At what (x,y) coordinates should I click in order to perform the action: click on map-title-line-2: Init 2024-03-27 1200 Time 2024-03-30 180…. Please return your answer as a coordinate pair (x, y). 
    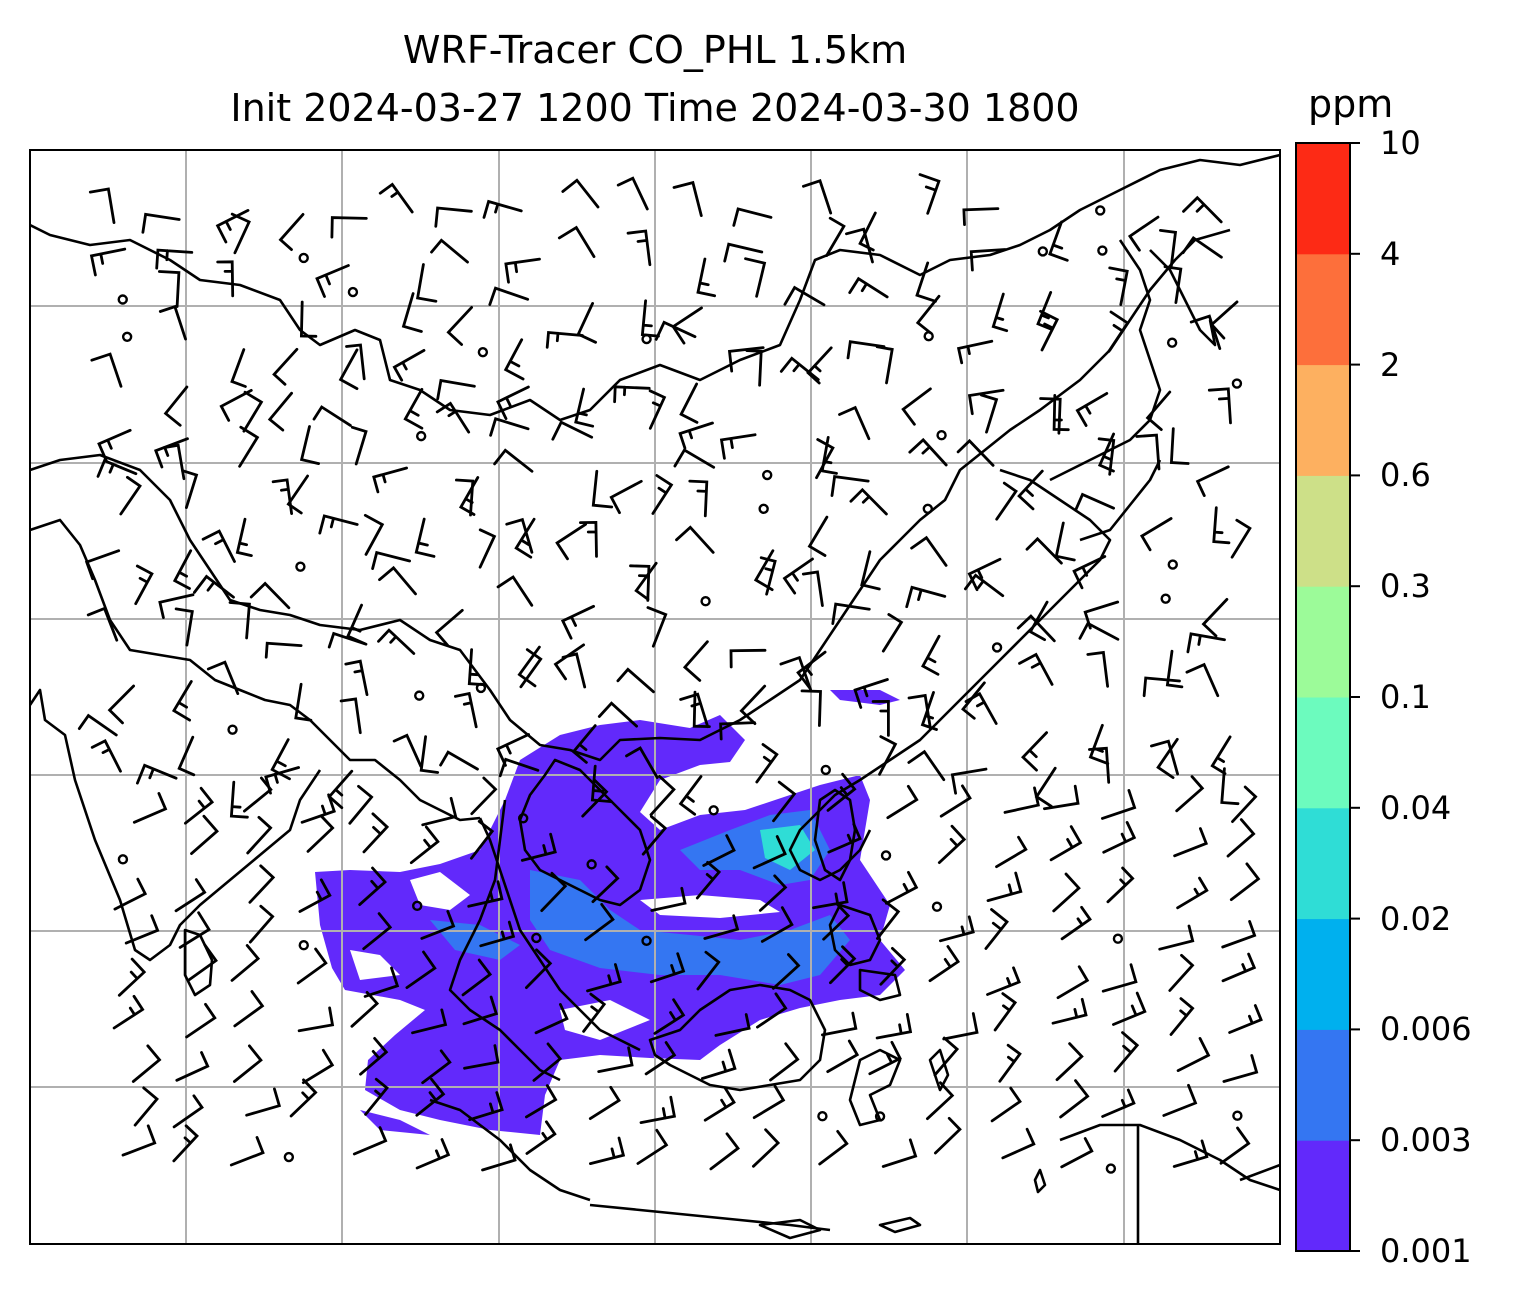
    Looking at the image, I should click on (655, 108).